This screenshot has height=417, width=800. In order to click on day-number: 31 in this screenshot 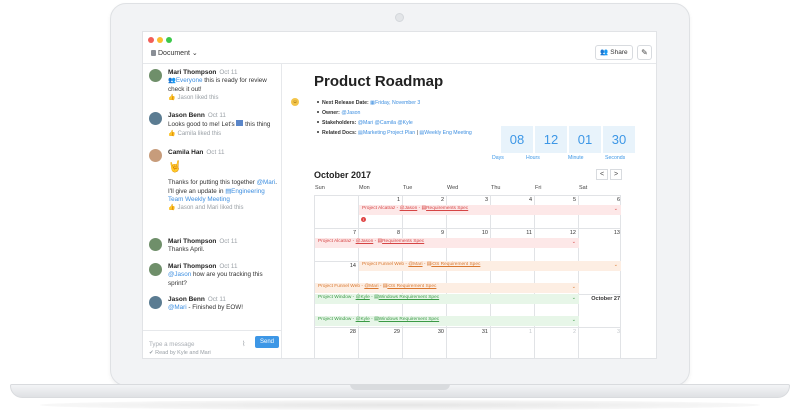, I will do `click(484, 332)`.